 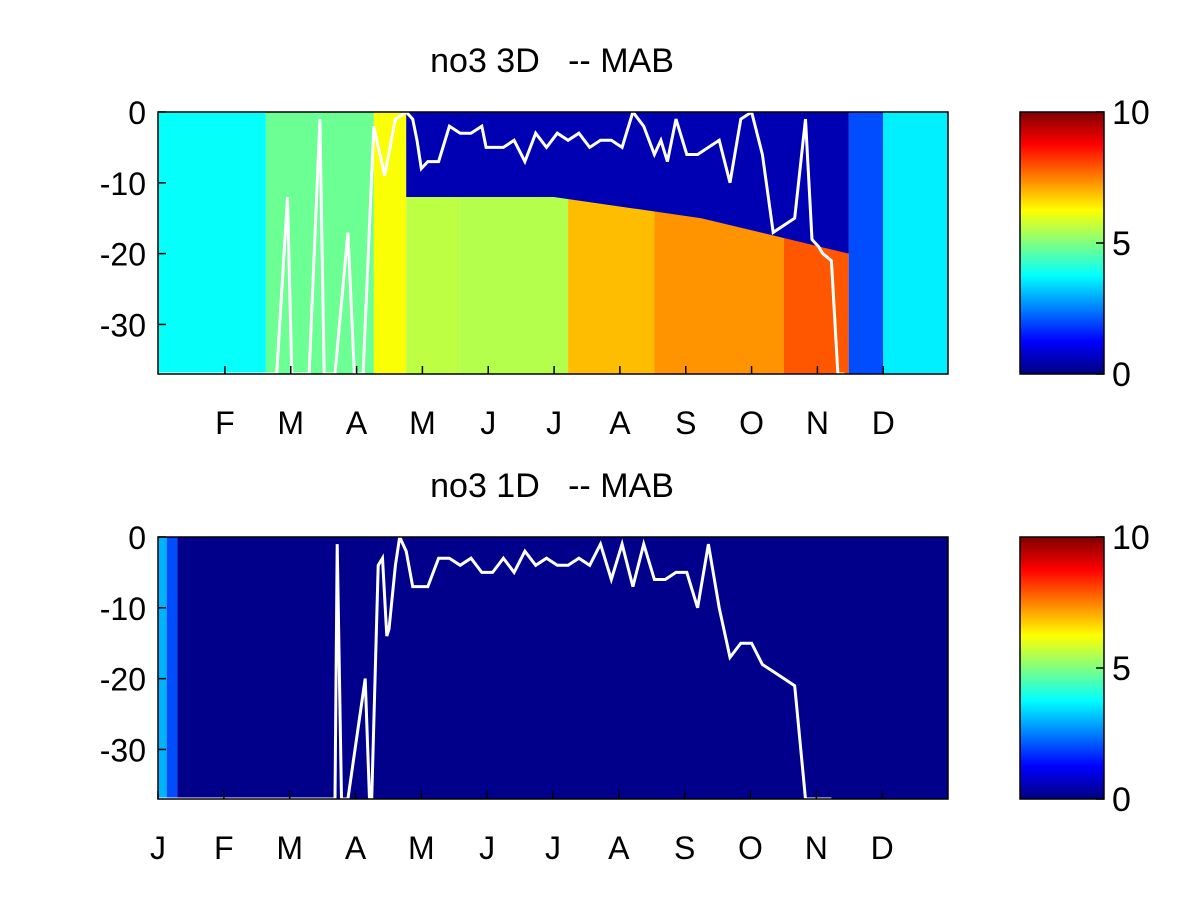 I want to click on bot-x-tick-label-0: J, so click(x=158, y=848).